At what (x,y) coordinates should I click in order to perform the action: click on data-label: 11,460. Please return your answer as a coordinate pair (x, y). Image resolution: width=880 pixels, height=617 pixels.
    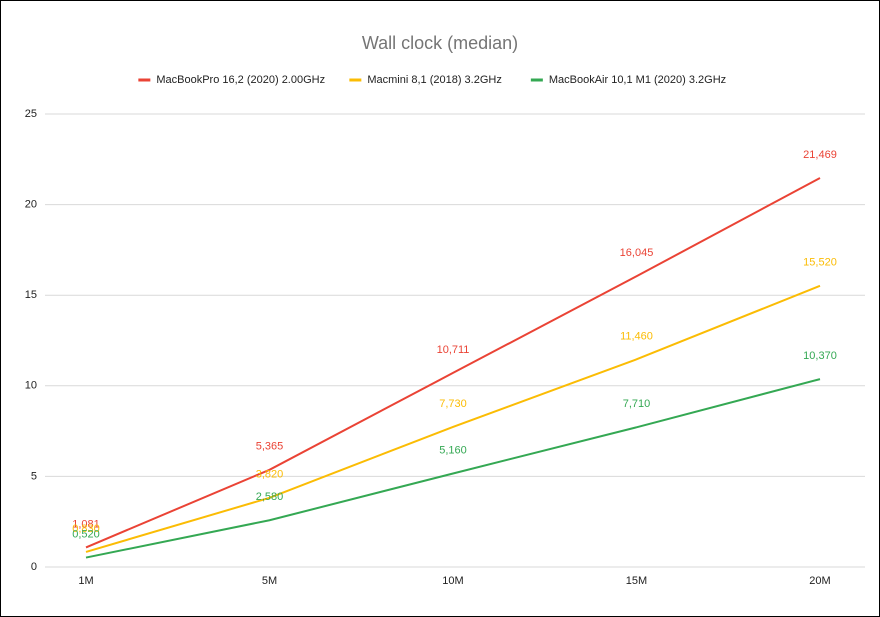
    Looking at the image, I should click on (636, 336).